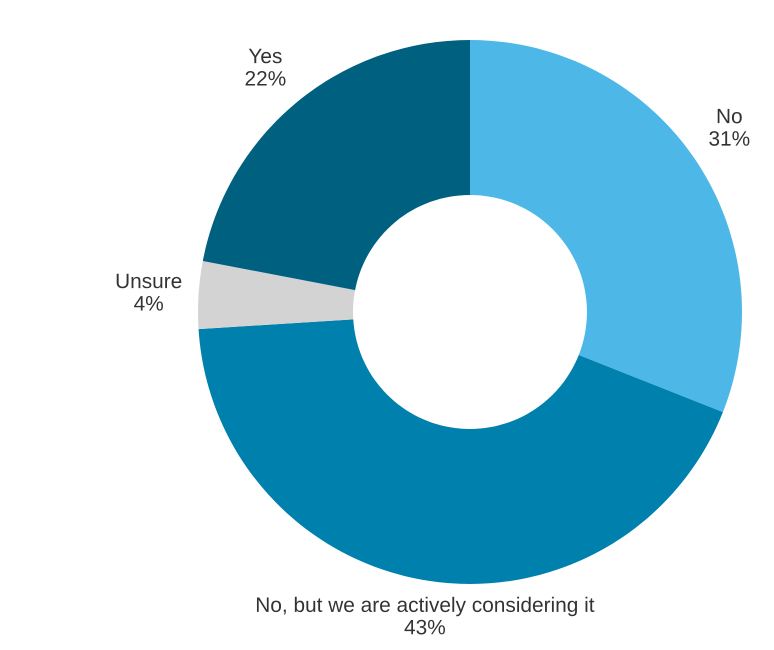  Describe the element at coordinates (149, 281) in the screenshot. I see `slice-label: Unsure` at that location.